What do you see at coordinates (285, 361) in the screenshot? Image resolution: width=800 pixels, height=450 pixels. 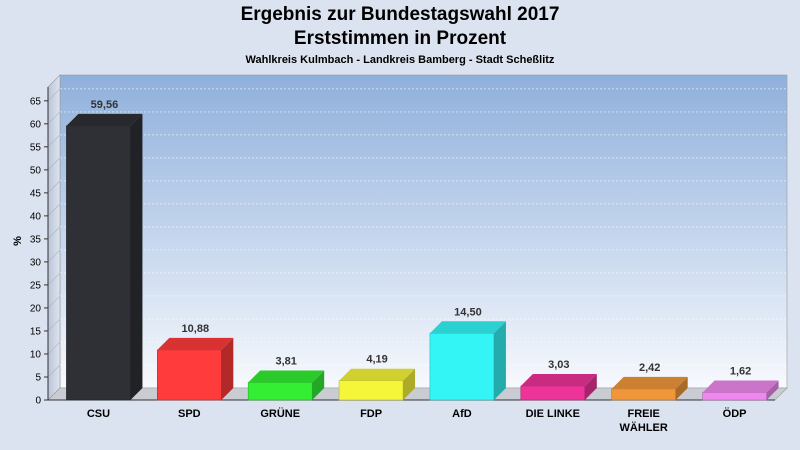 I see `value-label: 3,81` at bounding box center [285, 361].